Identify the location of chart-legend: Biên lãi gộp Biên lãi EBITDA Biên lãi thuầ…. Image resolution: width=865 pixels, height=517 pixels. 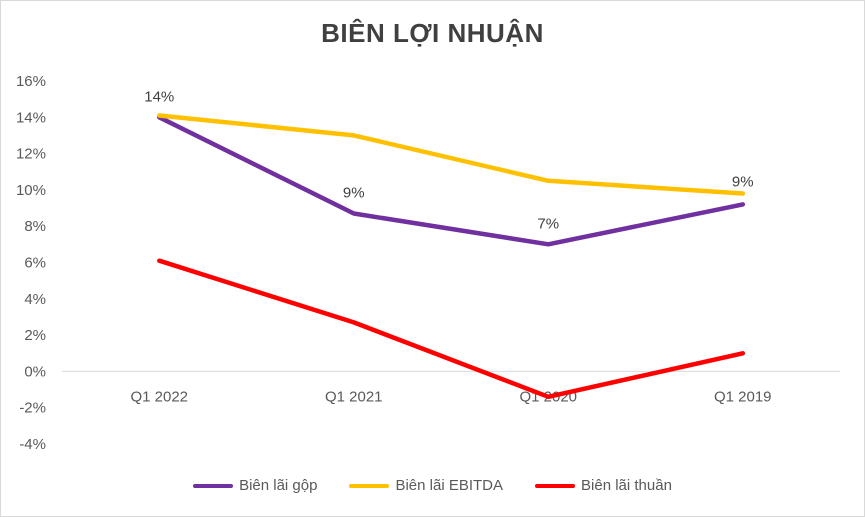
(432, 485).